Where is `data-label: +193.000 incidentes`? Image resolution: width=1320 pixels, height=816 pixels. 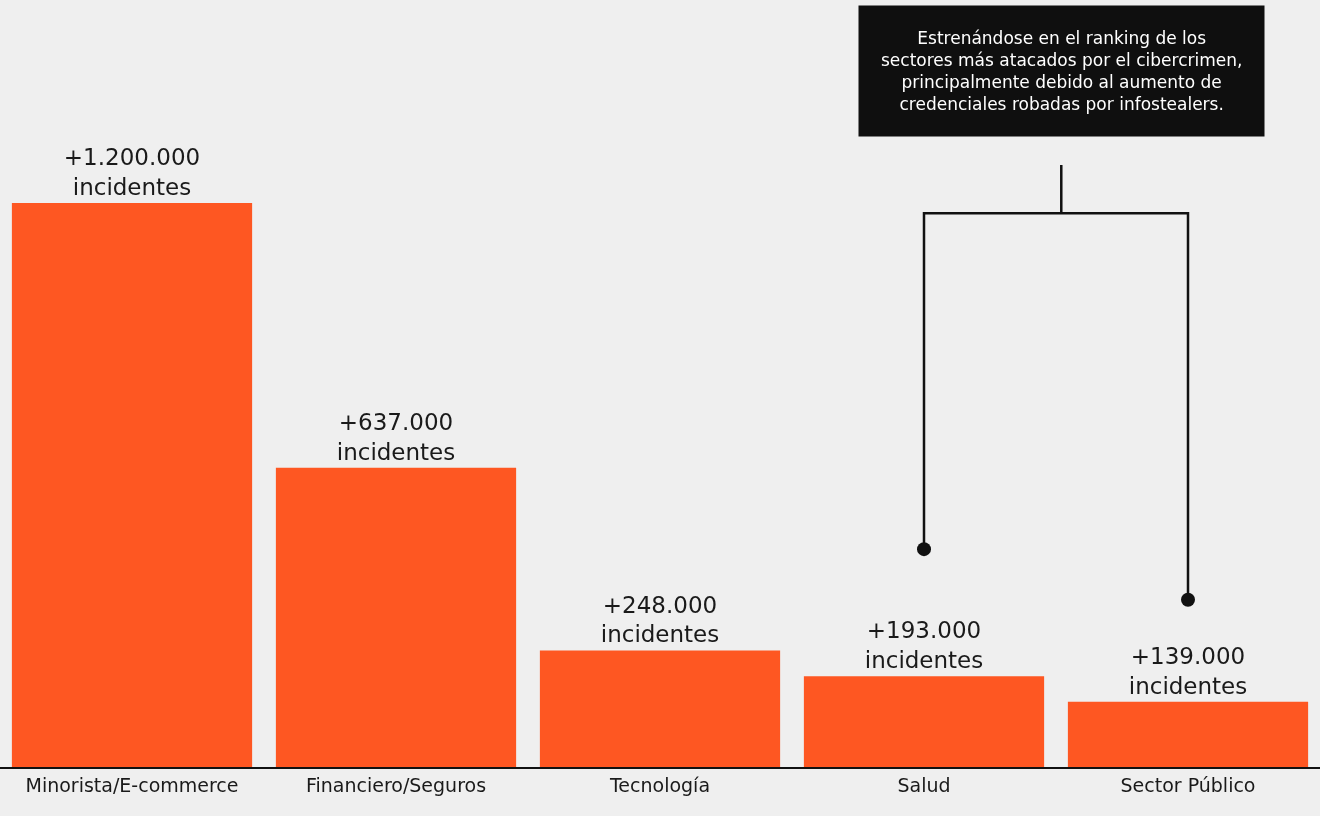 data-label: +193.000 incidentes is located at coordinates (924, 645).